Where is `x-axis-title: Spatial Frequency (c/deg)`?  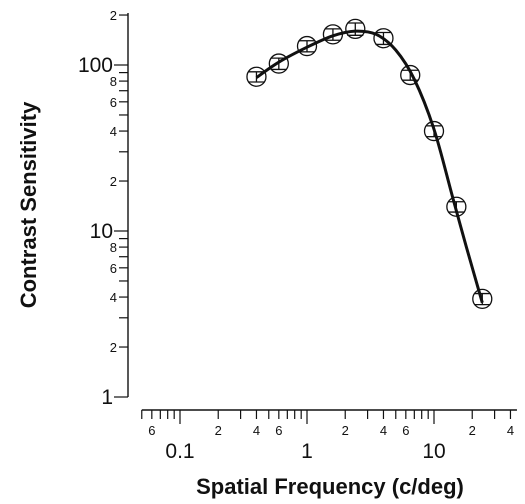
x-axis-title: Spatial Frequency (c/deg) is located at coordinates (330, 486).